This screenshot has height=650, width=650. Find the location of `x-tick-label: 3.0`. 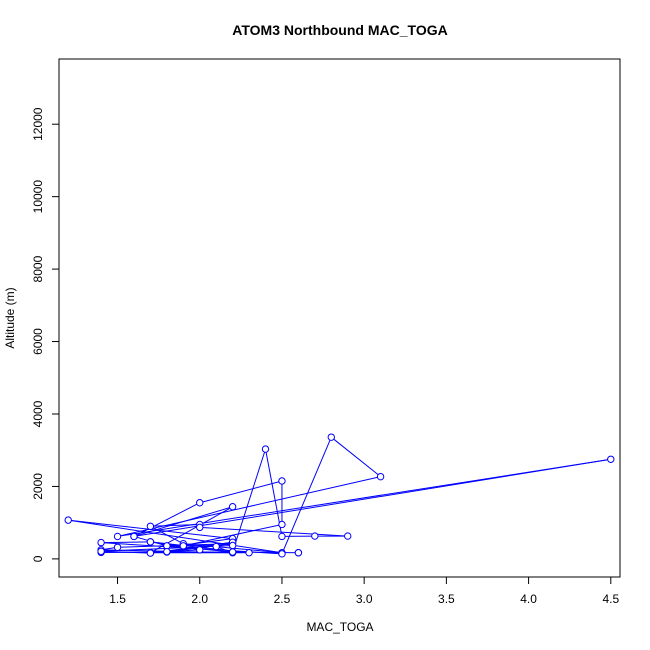

x-tick-label: 3.0 is located at coordinates (364, 599).